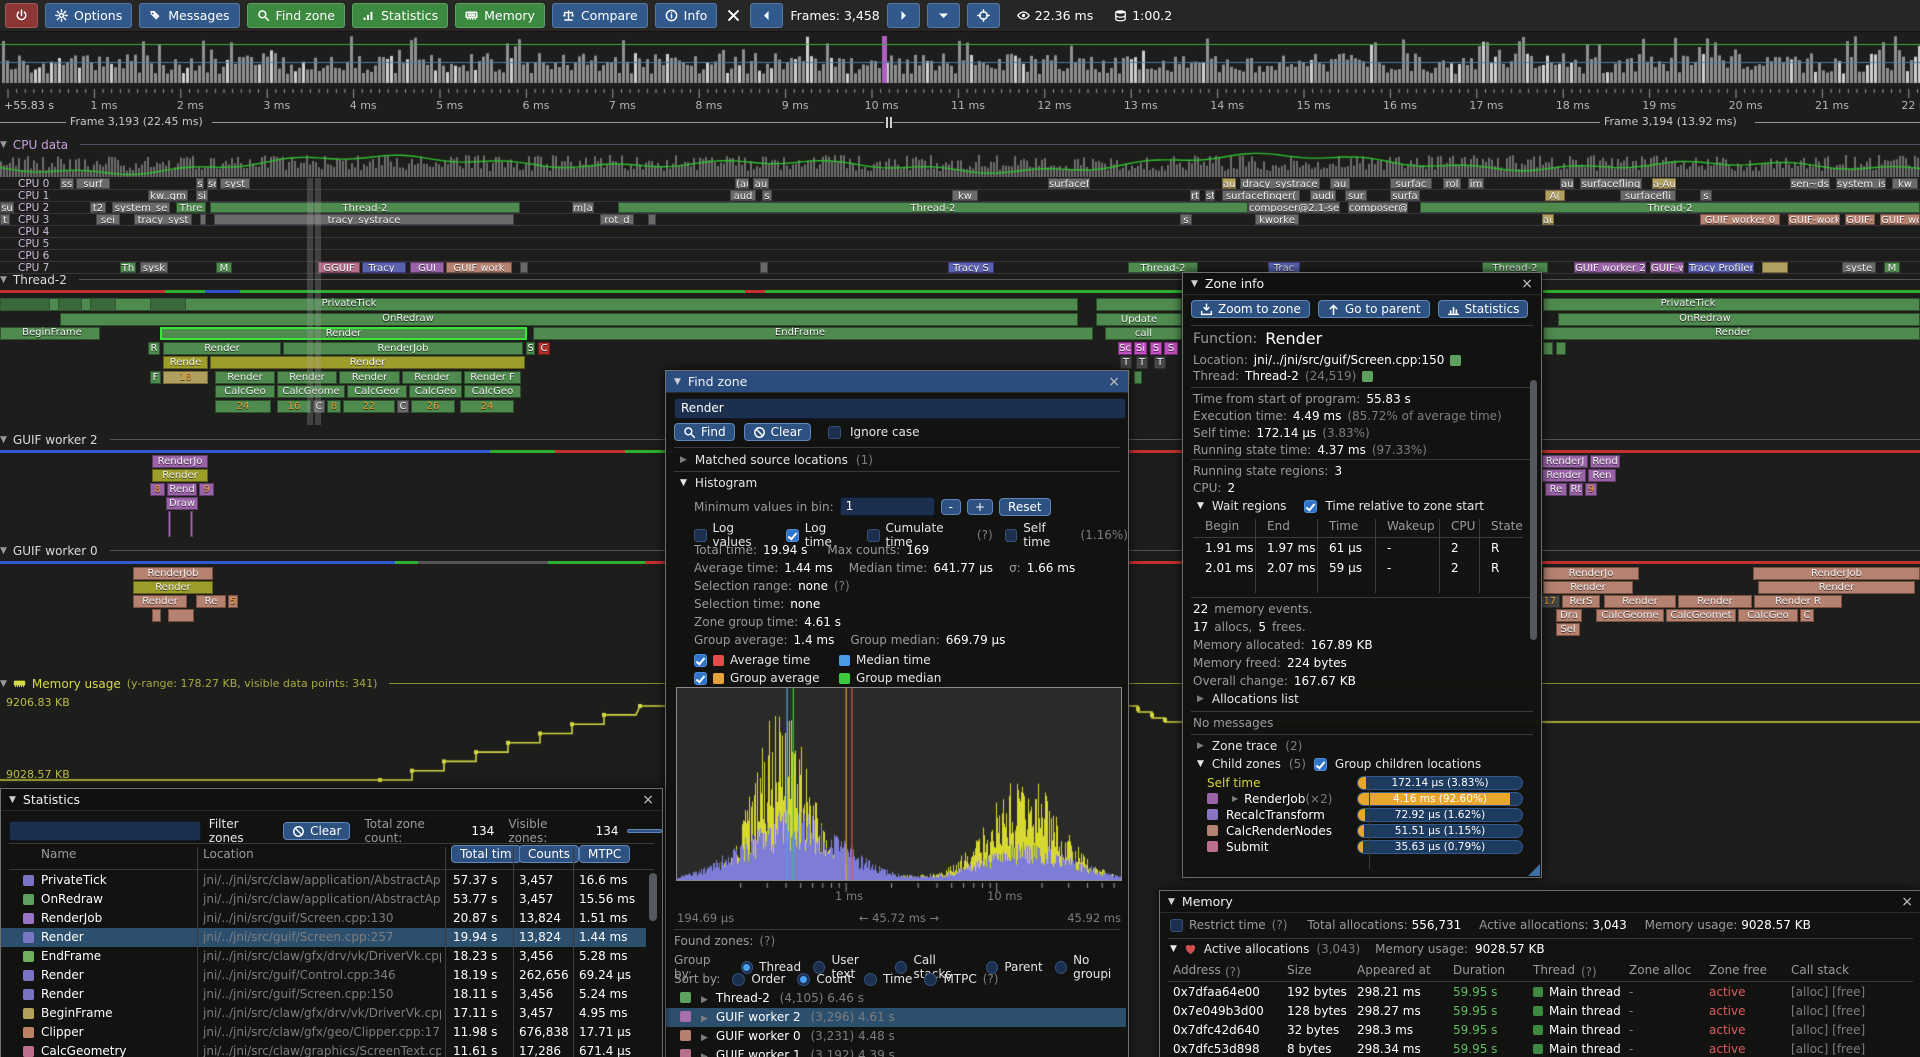 This screenshot has height=1057, width=1920. Describe the element at coordinates (733, 15) in the screenshot. I see `tools-button` at that location.